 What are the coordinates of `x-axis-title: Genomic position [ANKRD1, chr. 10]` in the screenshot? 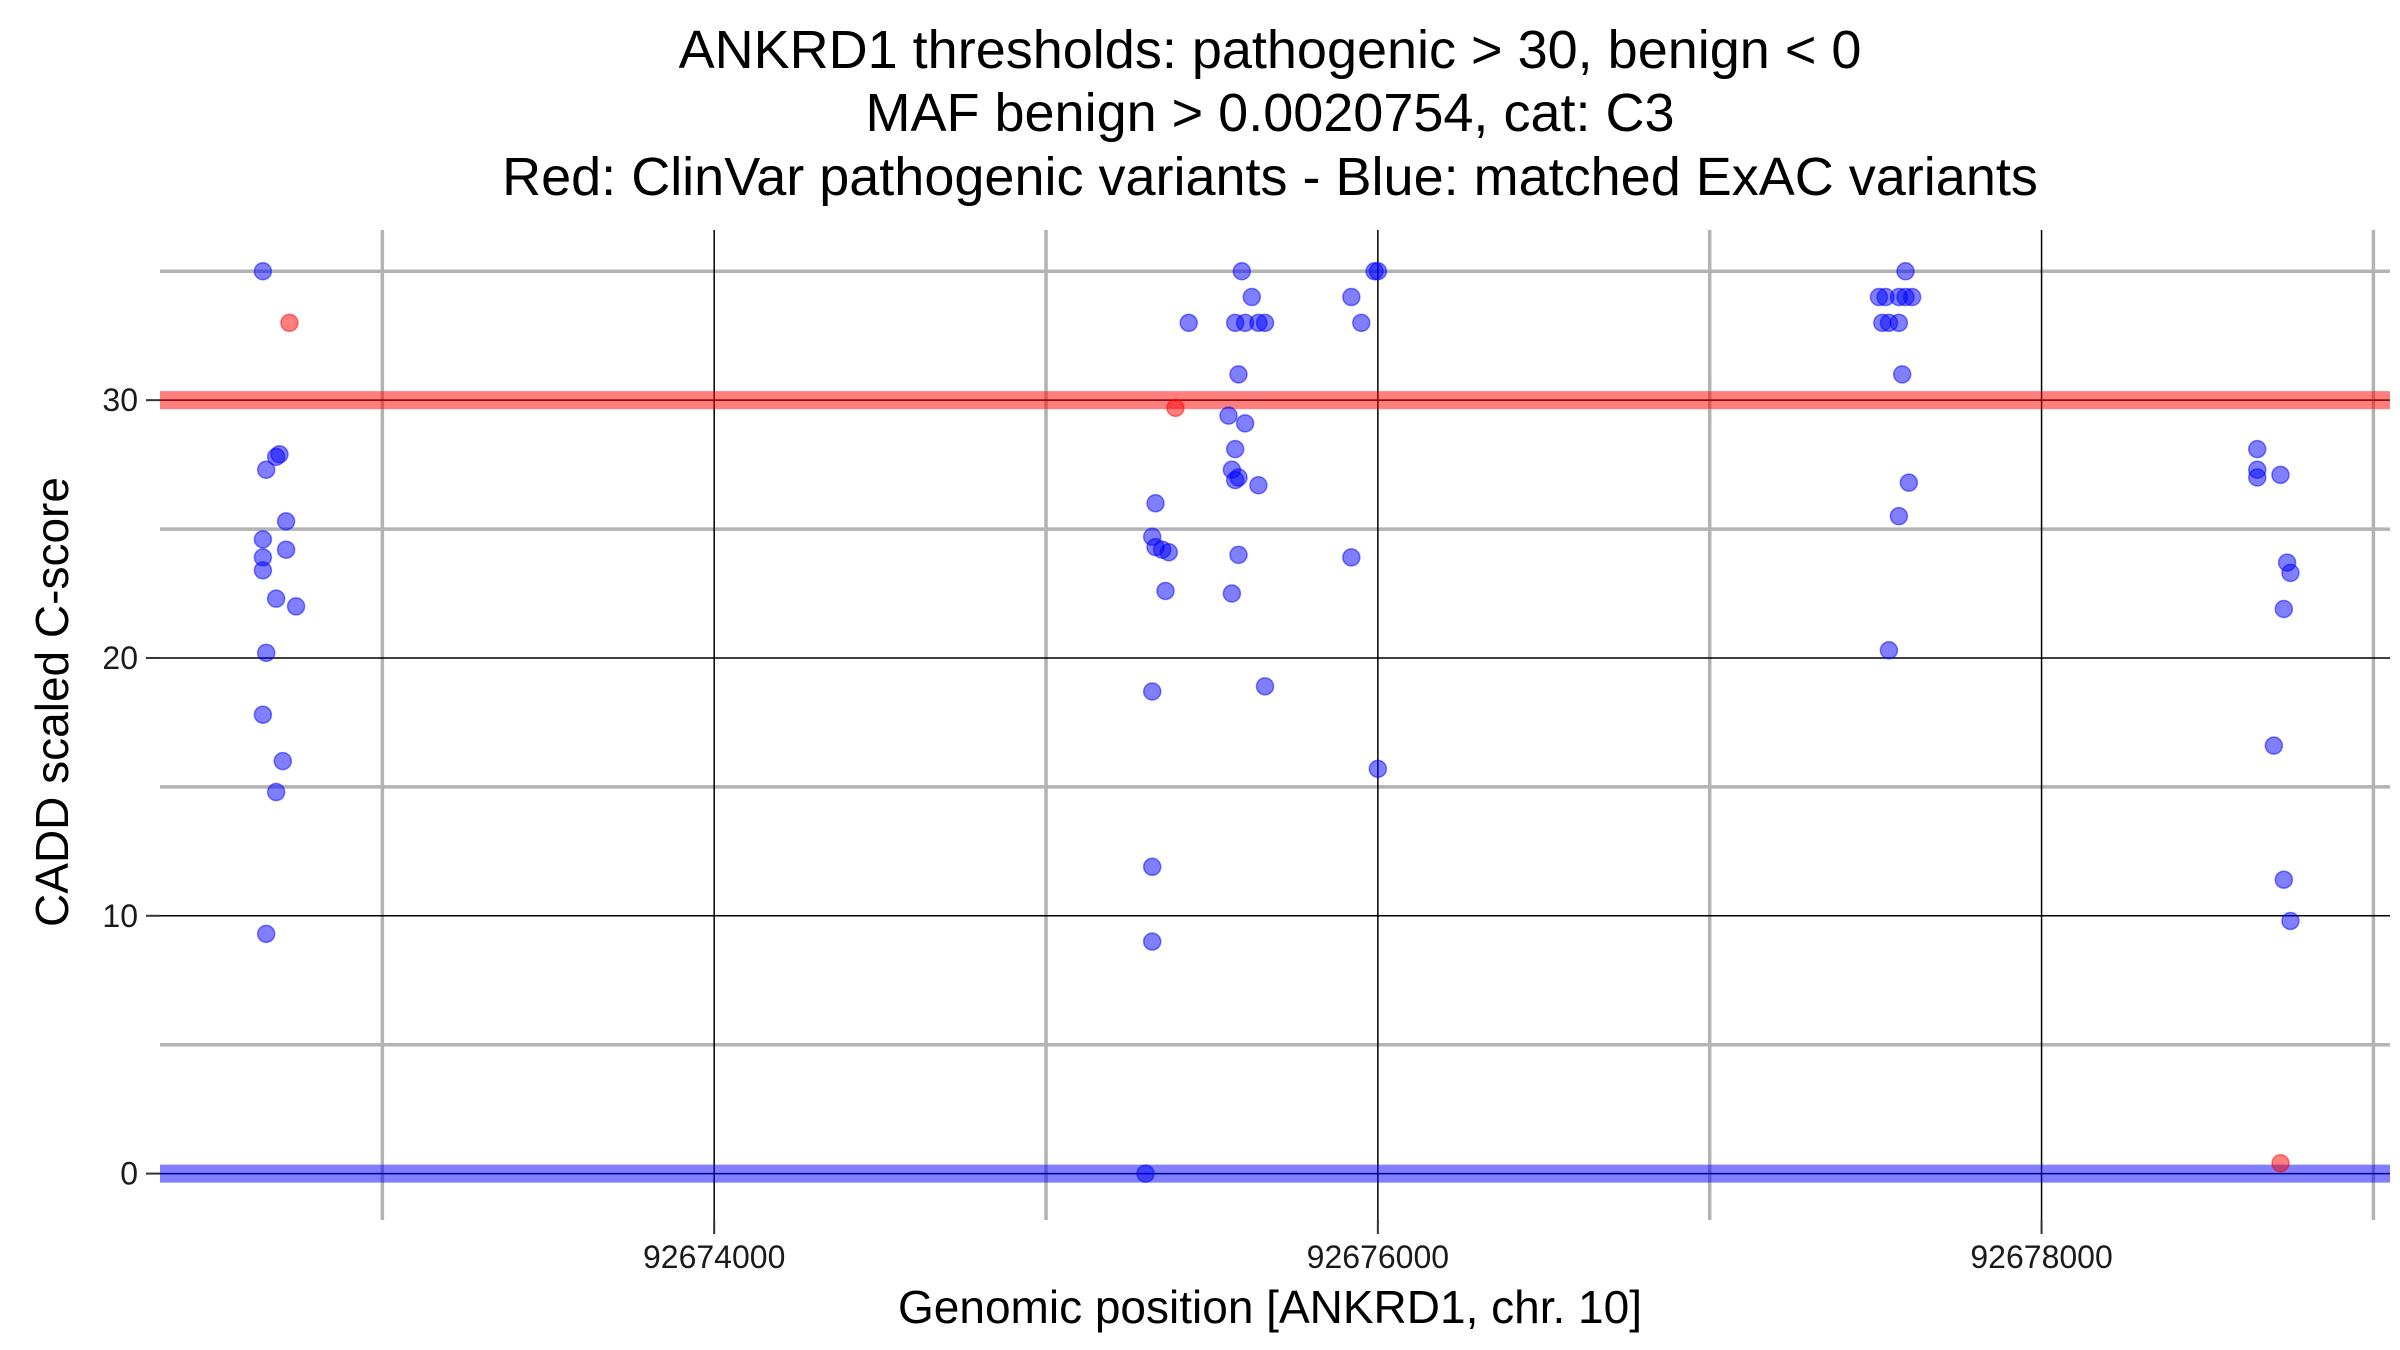 It's located at (1270, 1307).